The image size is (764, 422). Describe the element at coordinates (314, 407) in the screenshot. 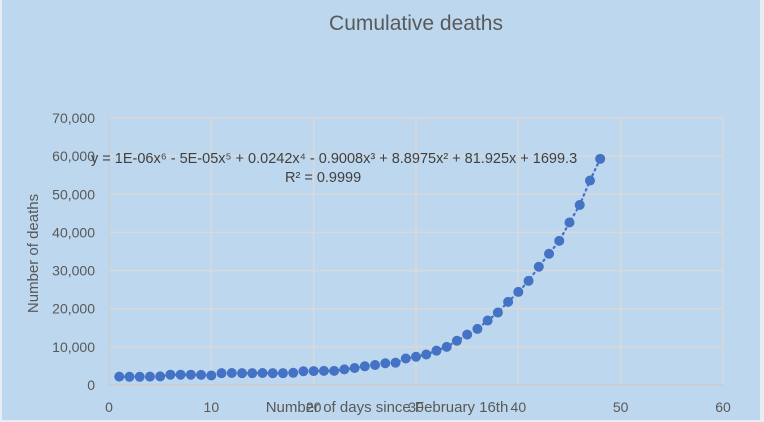

I see `x-tick-label: 20` at that location.